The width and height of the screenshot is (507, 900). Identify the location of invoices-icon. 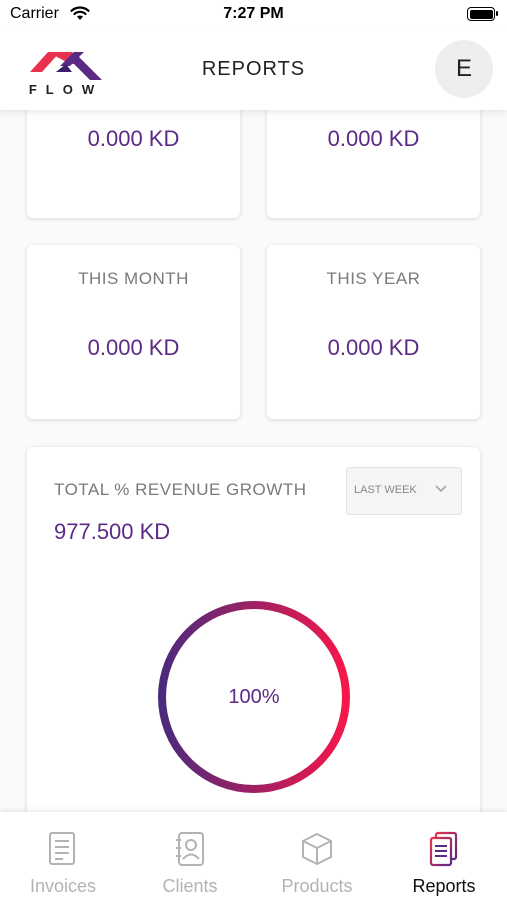
(62, 848).